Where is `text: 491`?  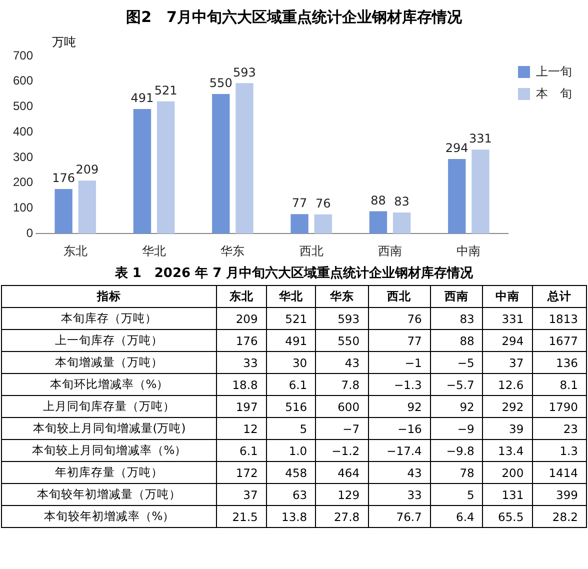 text: 491 is located at coordinates (296, 341).